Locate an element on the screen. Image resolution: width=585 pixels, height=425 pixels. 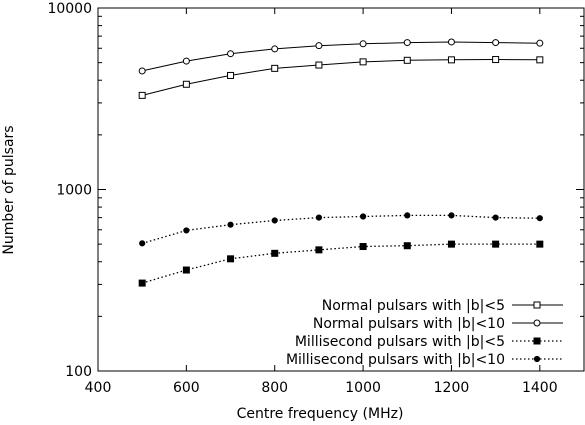
legend-entry-4: Millisecond pulsars with |b|<10 is located at coordinates (424, 360).